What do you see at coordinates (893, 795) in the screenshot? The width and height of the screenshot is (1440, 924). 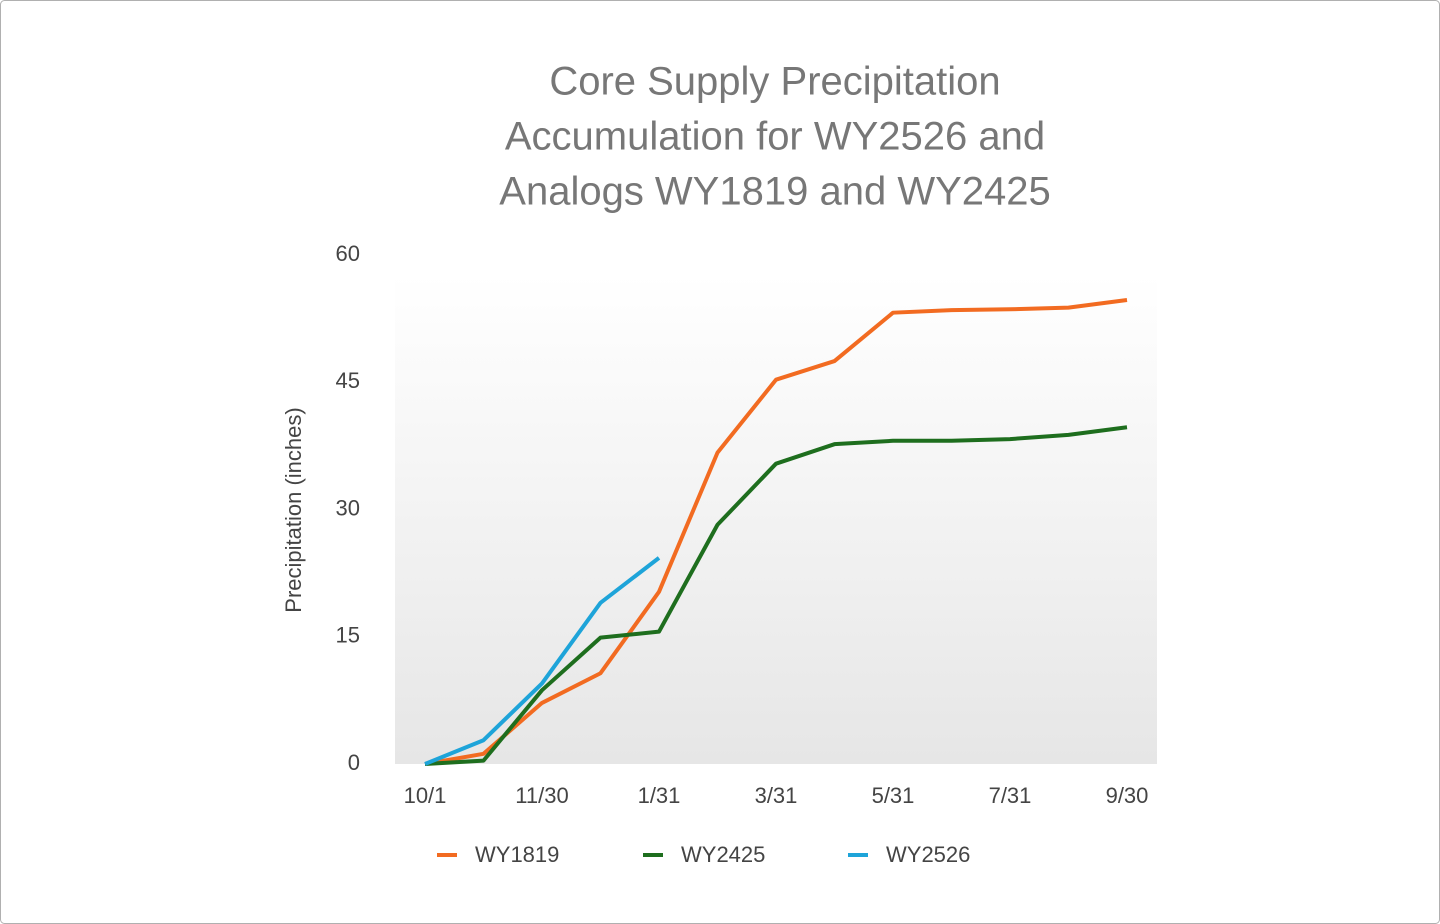 I see `x-tick-label: 5/31` at bounding box center [893, 795].